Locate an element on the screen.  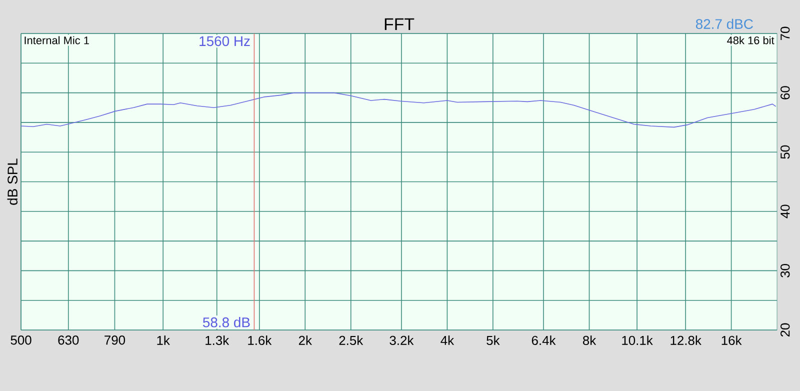
x-tick-label: 4k is located at coordinates (447, 340).